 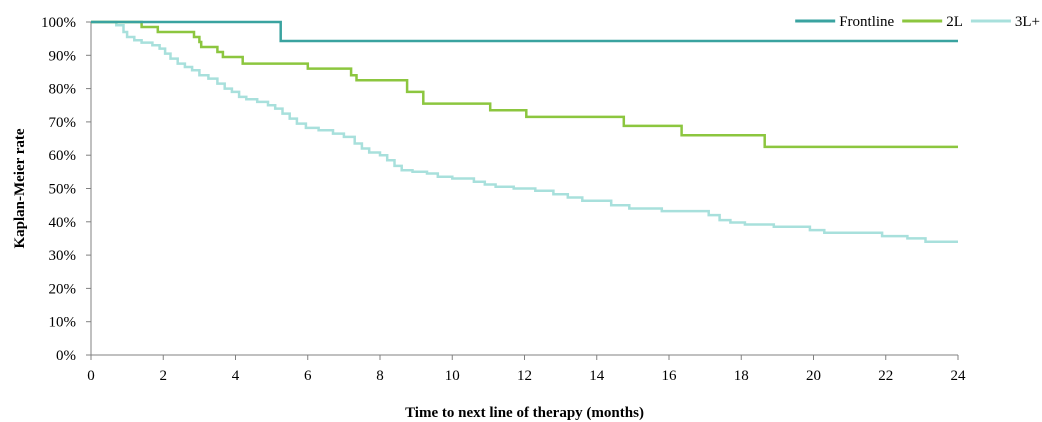 I want to click on x-tick-label: 14, so click(x=597, y=376).